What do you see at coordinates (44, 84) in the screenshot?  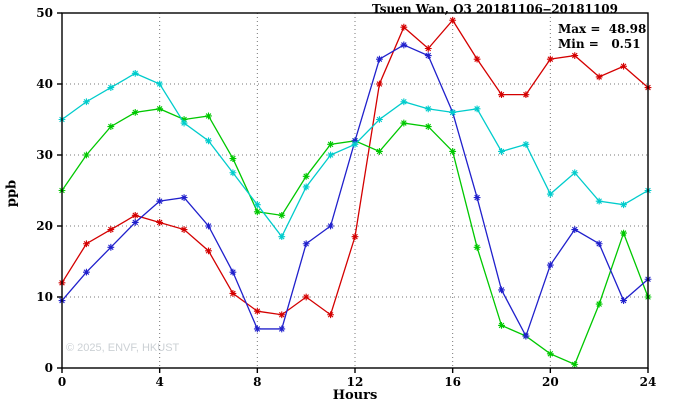 I see `y-tick-label: 40` at bounding box center [44, 84].